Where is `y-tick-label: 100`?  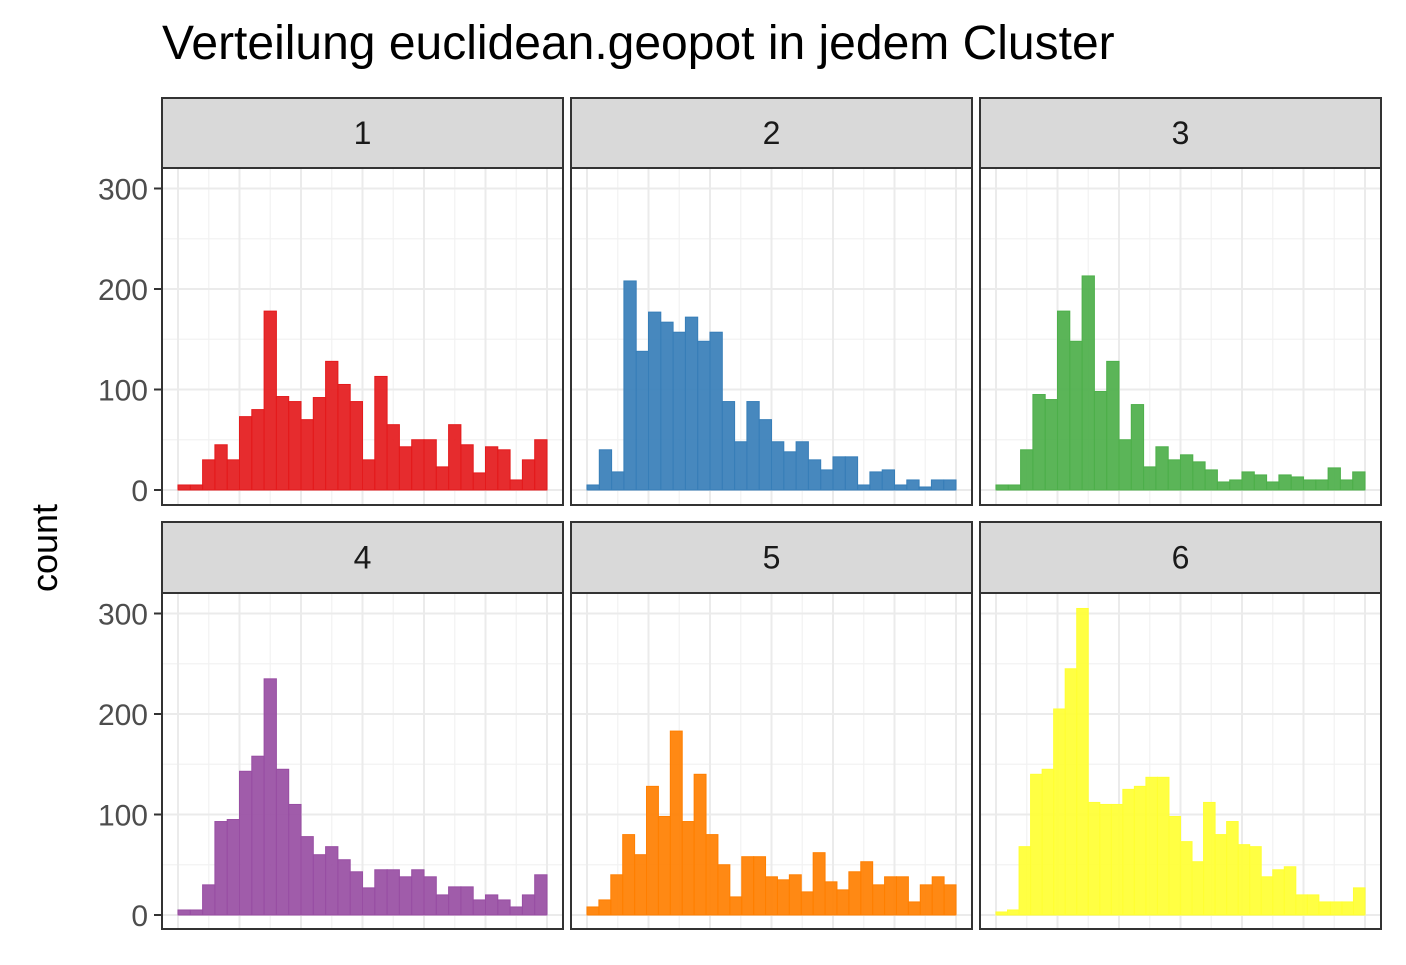 y-tick-label: 100 is located at coordinates (123, 816).